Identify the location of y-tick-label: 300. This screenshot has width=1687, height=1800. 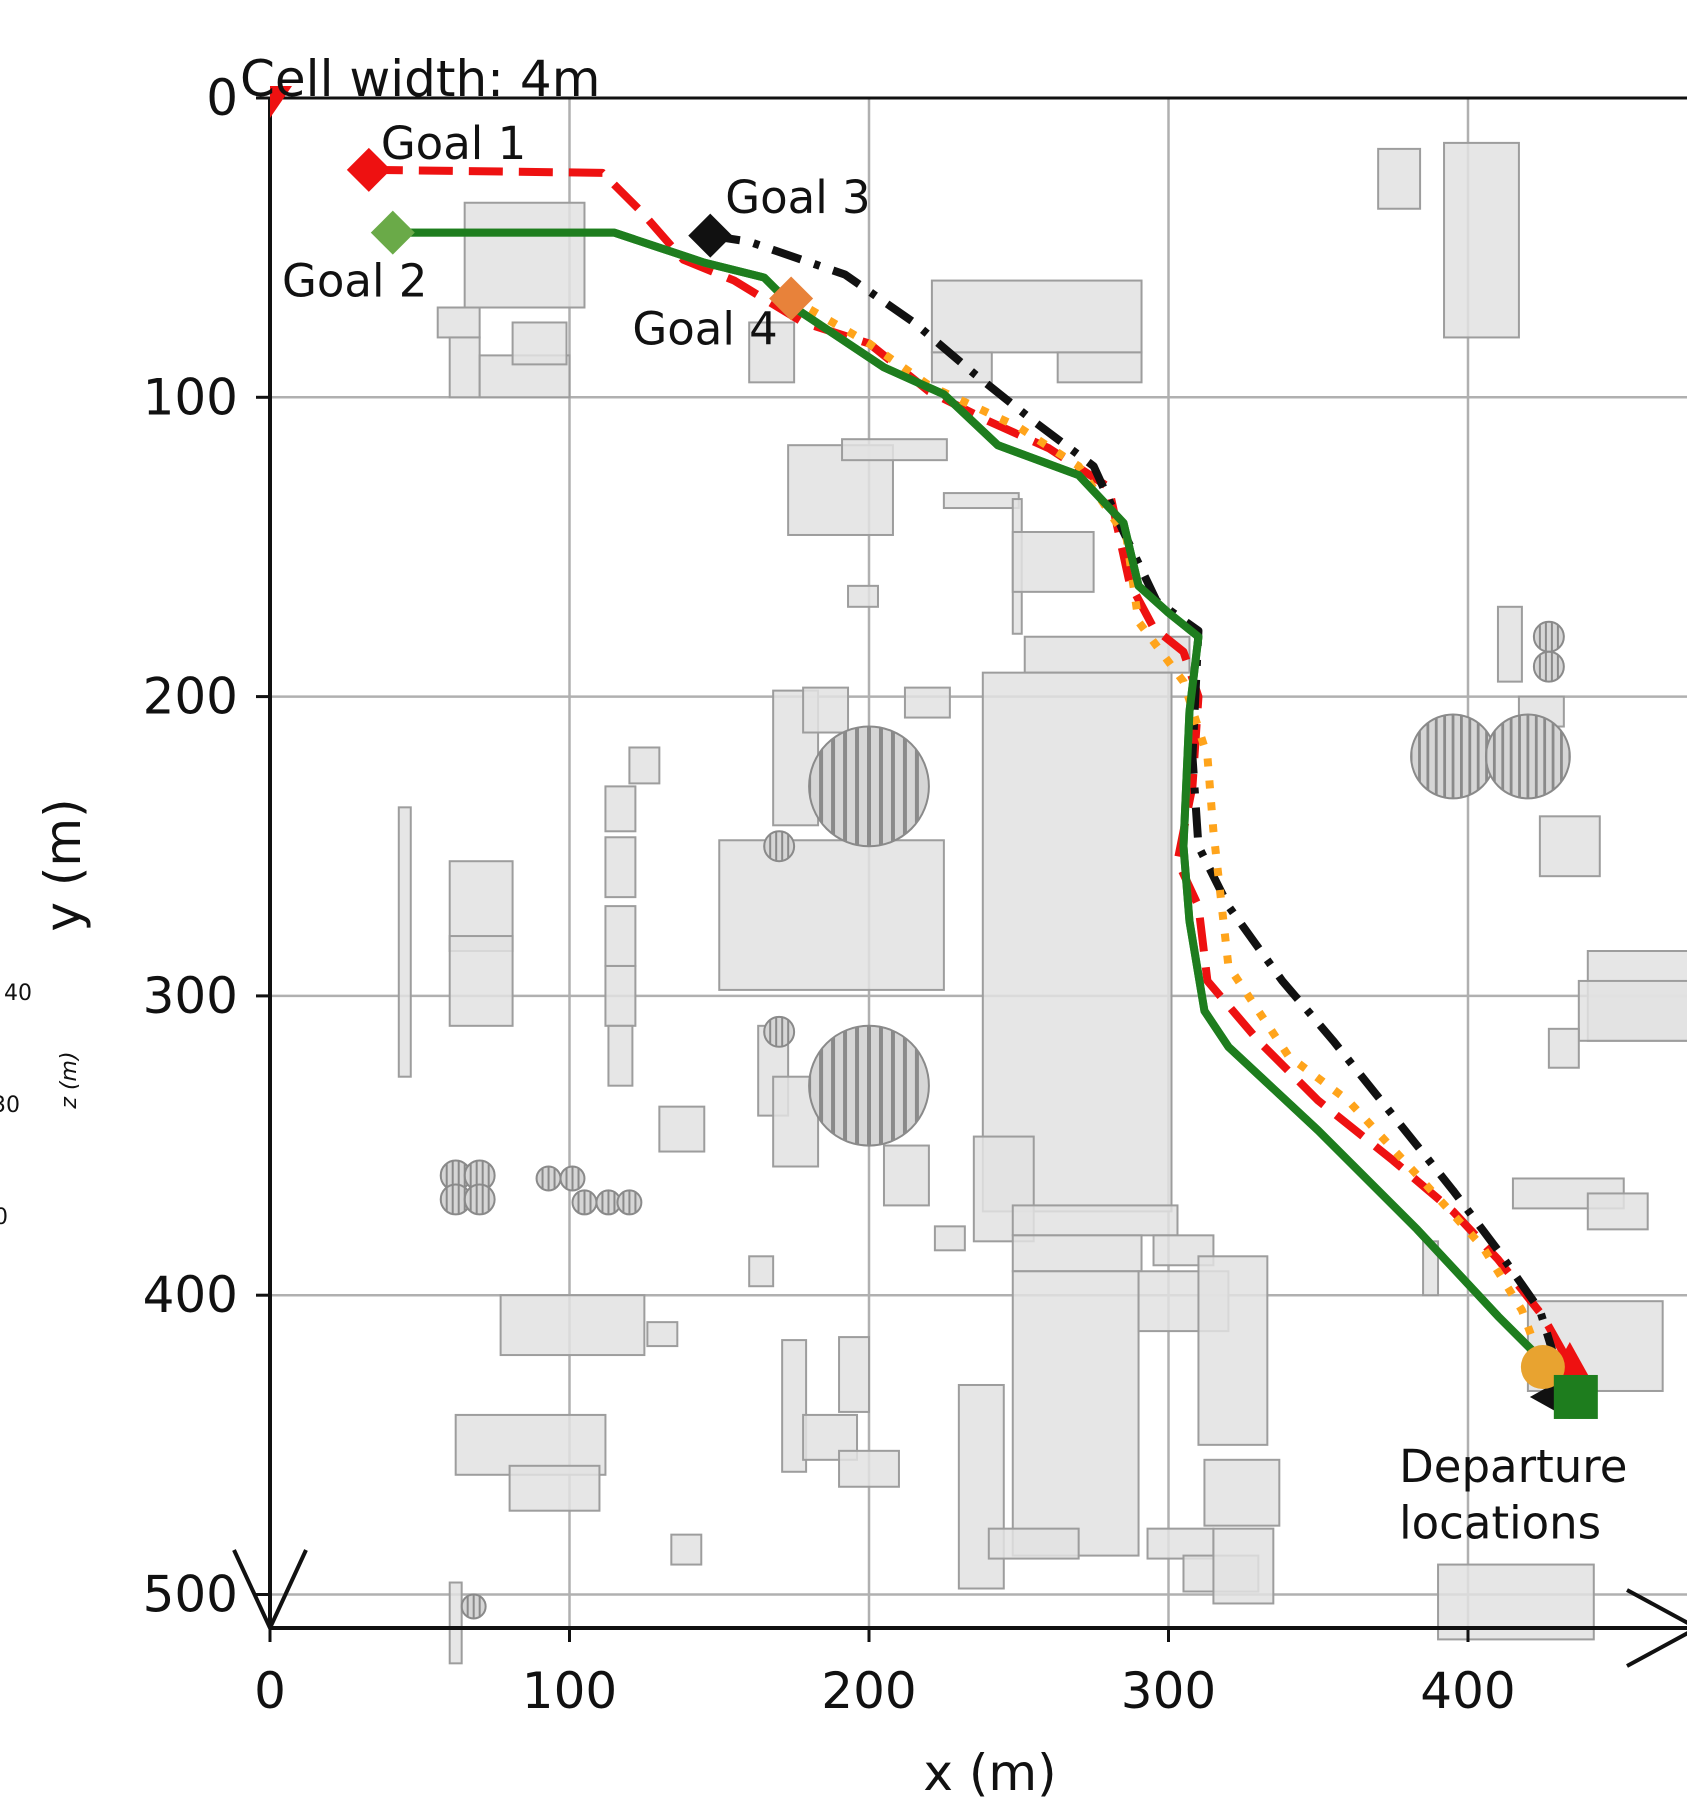
(190, 996).